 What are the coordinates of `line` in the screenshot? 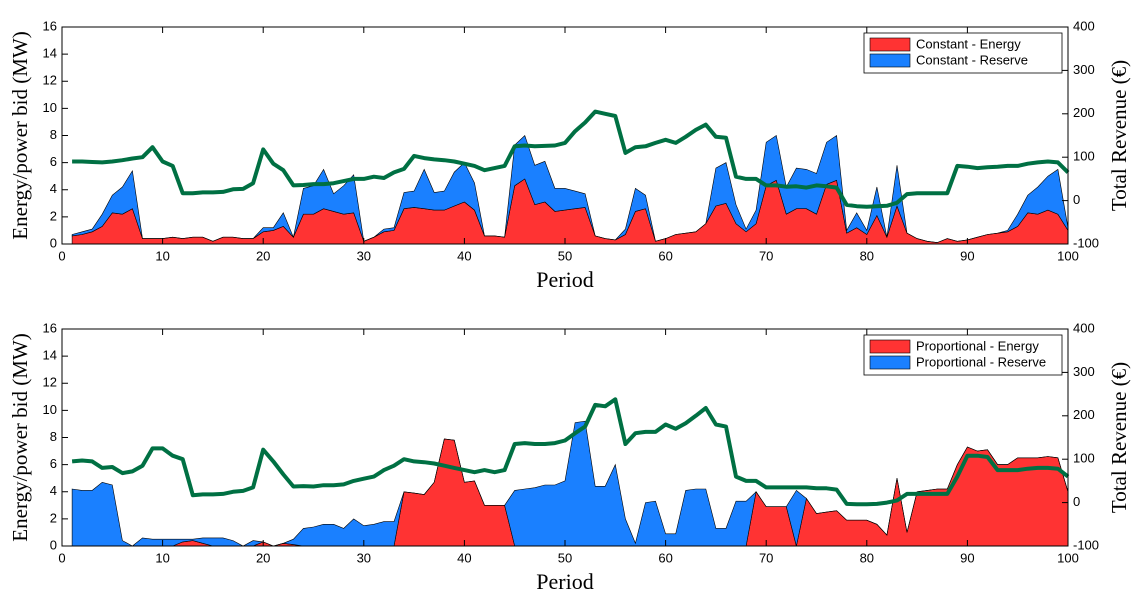 It's located at (571, 159).